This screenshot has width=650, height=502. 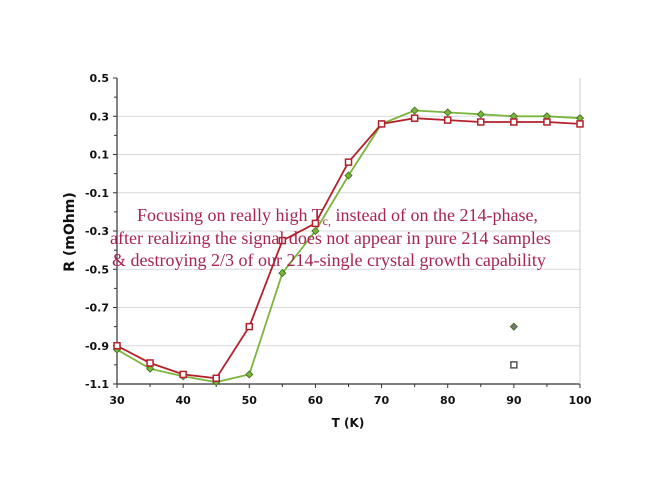 I want to click on x-tick-label: 70, so click(x=382, y=400).